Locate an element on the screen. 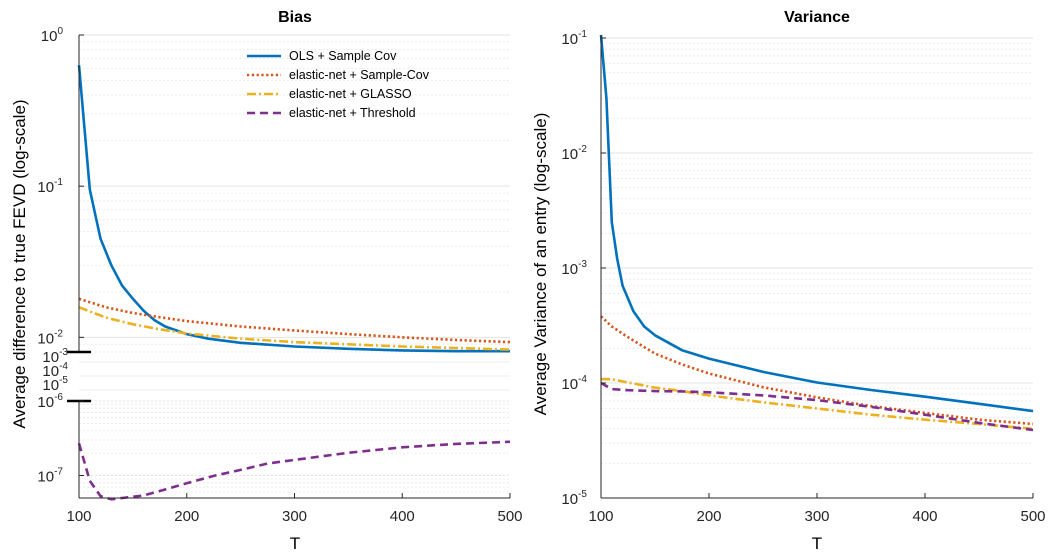 The height and width of the screenshot is (553, 1051). variance-y-axis-label: Average Variance of an entry (log-scale) is located at coordinates (540, 264).